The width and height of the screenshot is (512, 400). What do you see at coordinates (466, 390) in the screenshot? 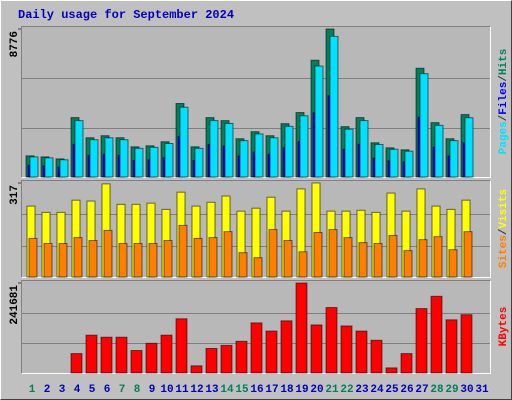
I see `x-tick-label: 30` at bounding box center [466, 390].